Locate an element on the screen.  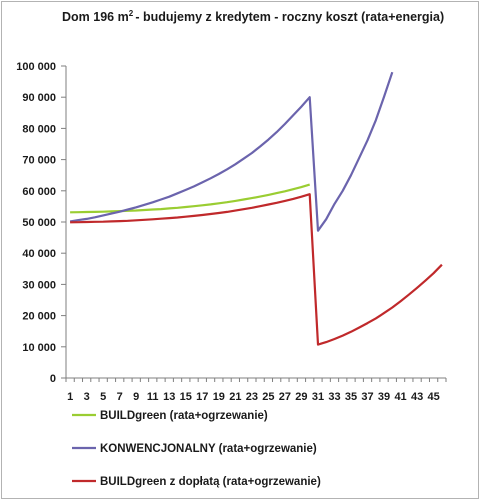
x-tick-label: 39 is located at coordinates (384, 397).